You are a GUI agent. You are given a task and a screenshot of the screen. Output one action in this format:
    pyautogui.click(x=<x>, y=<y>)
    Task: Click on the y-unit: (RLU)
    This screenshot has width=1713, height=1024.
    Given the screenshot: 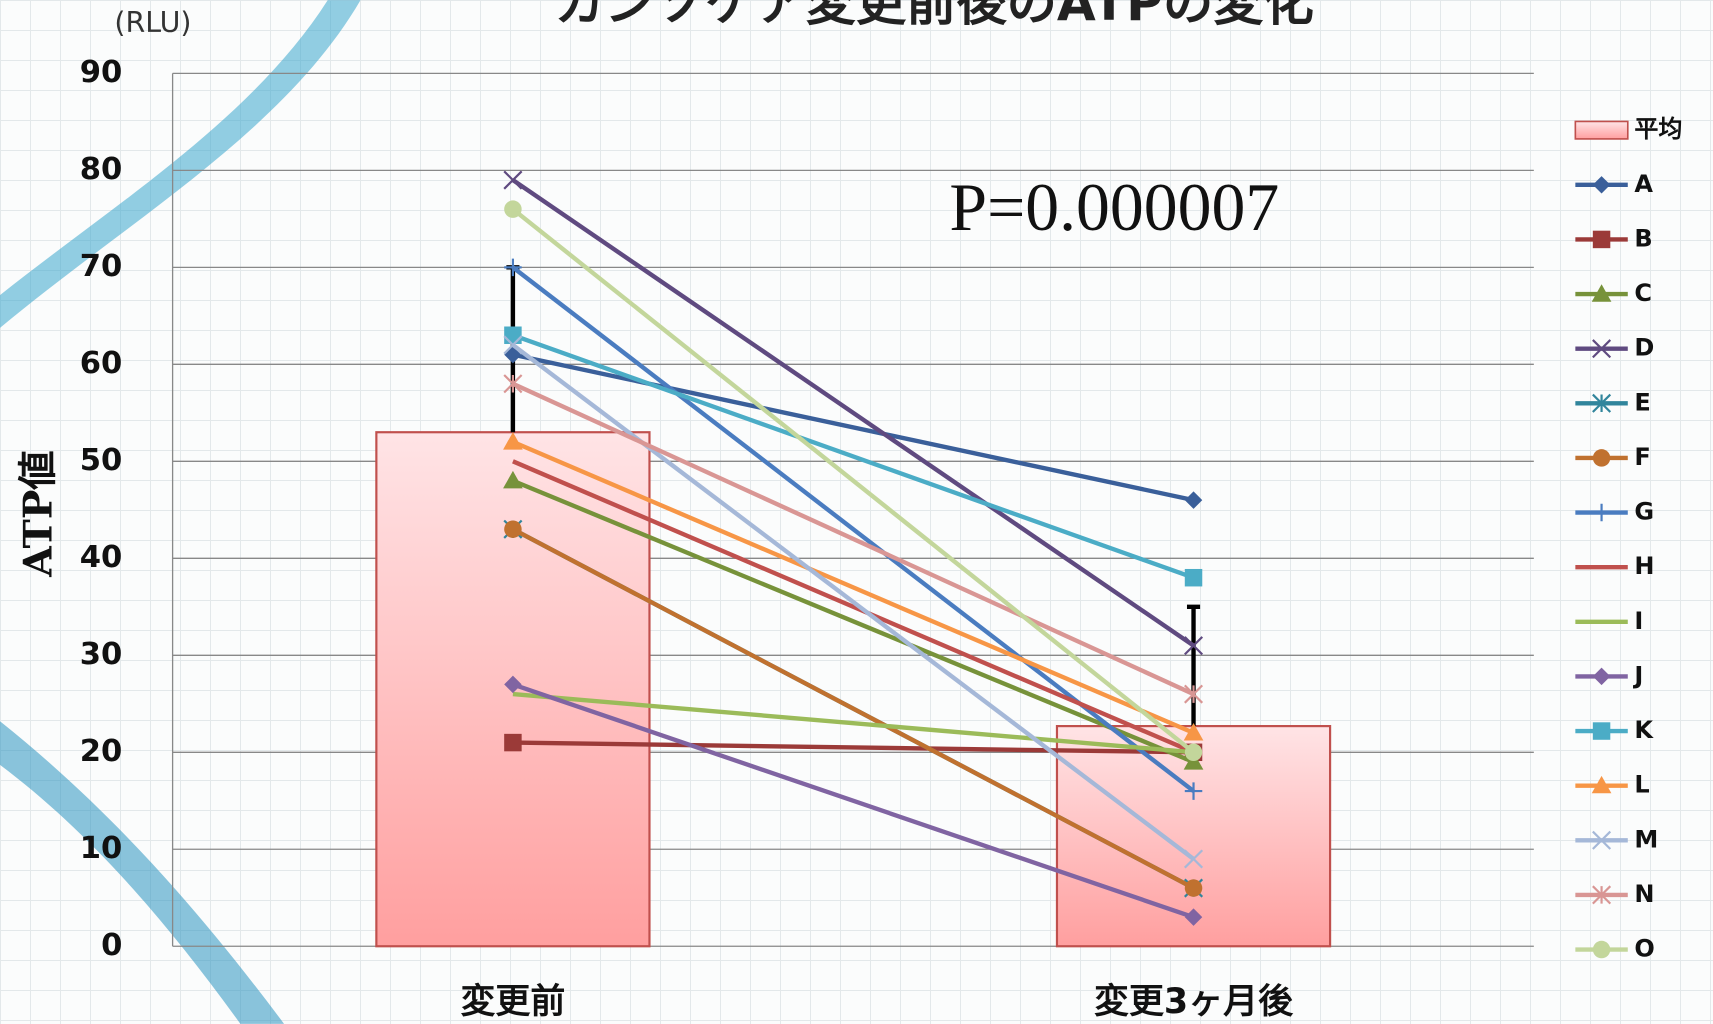 What is the action you would take?
    pyautogui.click(x=152, y=22)
    